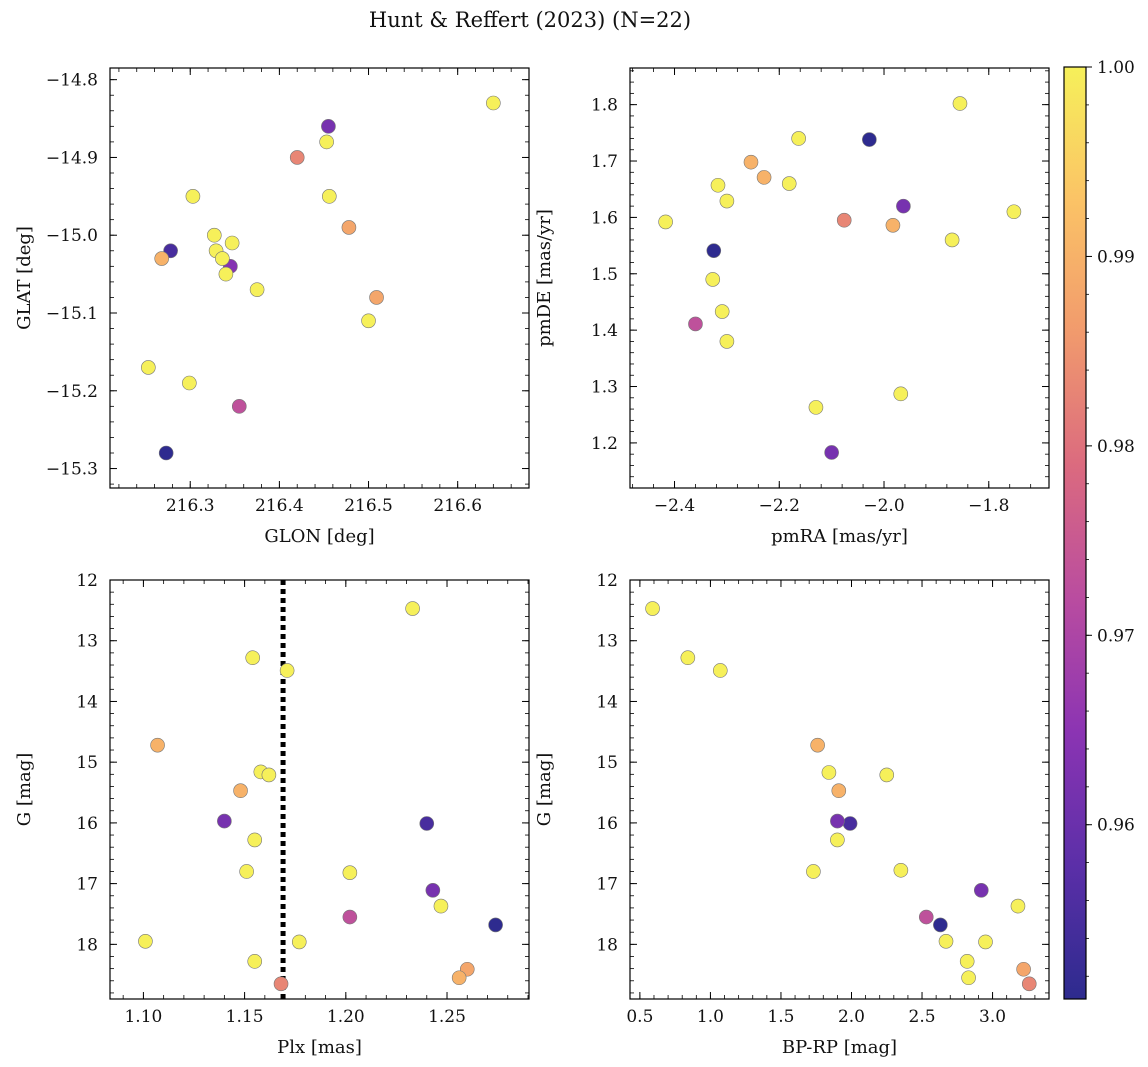 Image resolution: width=1148 pixels, height=1067 pixels. Describe the element at coordinates (780, 1017) in the screenshot. I see `x-tick-label: 1.5` at that location.